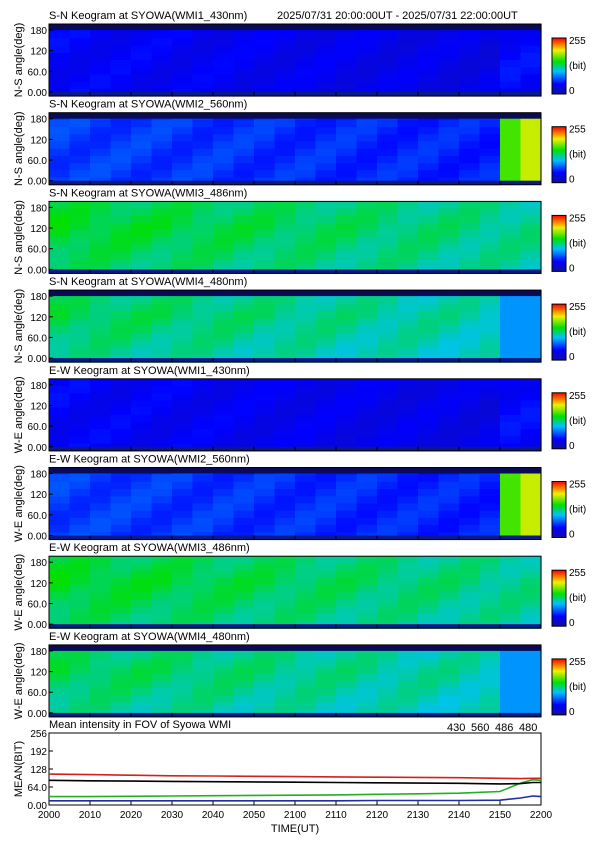  I want to click on keogram-y-label: W-E angle(deg), so click(19, 414).